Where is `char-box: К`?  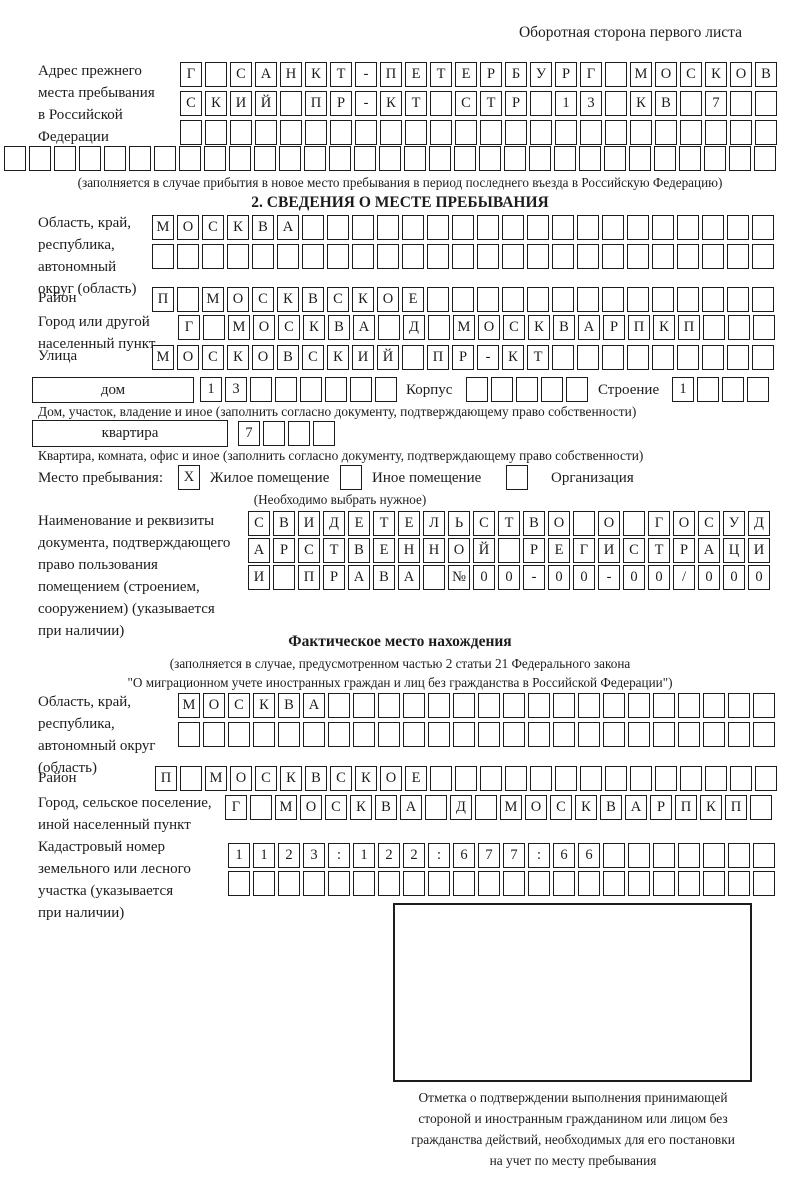
char-box: К is located at coordinates (366, 778).